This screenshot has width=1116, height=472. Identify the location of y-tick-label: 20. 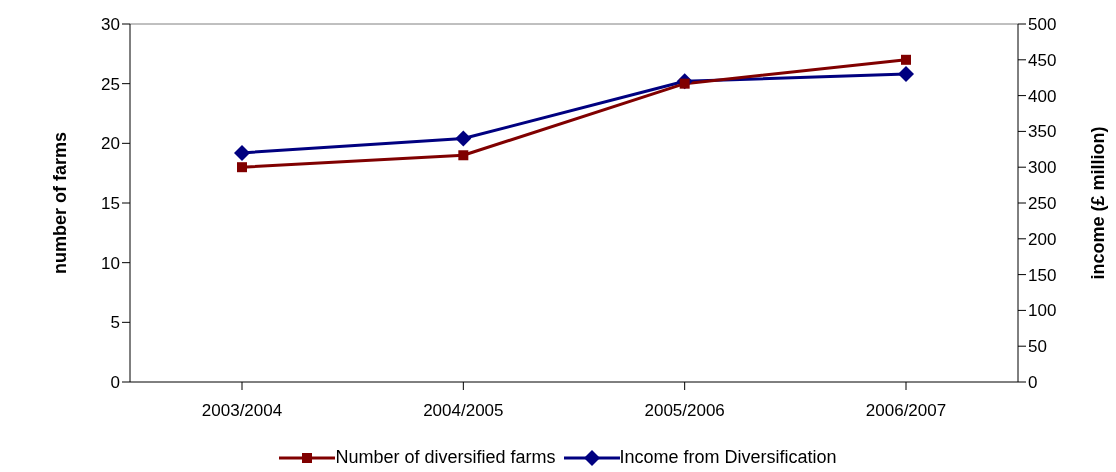
(110, 144).